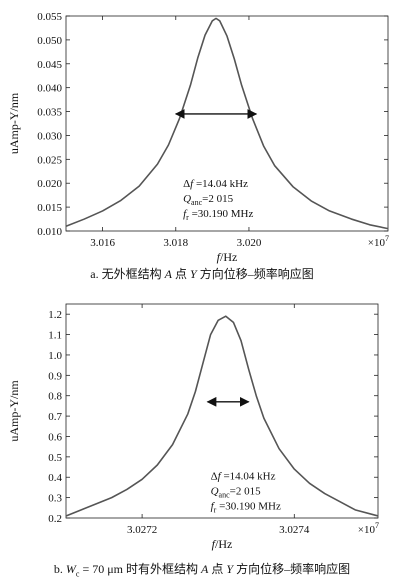 This screenshot has width=404, height=579. I want to click on ytick-label-b: 0.3, so click(55, 499).